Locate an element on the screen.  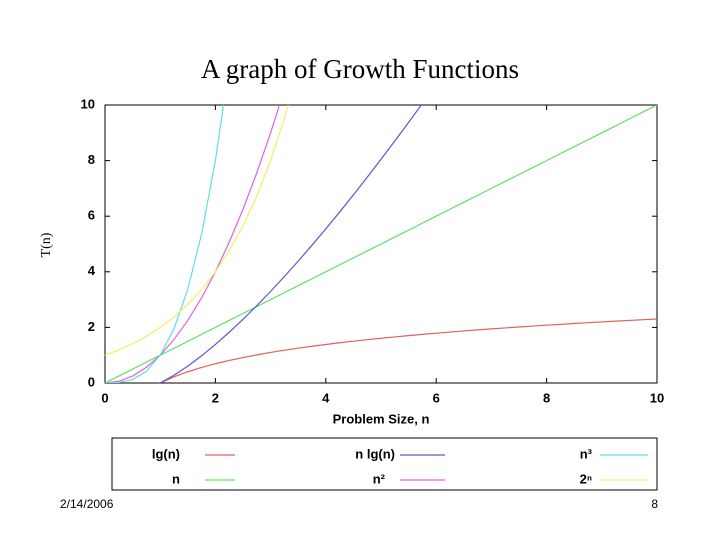
y-tick-label: 2 is located at coordinates (91, 326).